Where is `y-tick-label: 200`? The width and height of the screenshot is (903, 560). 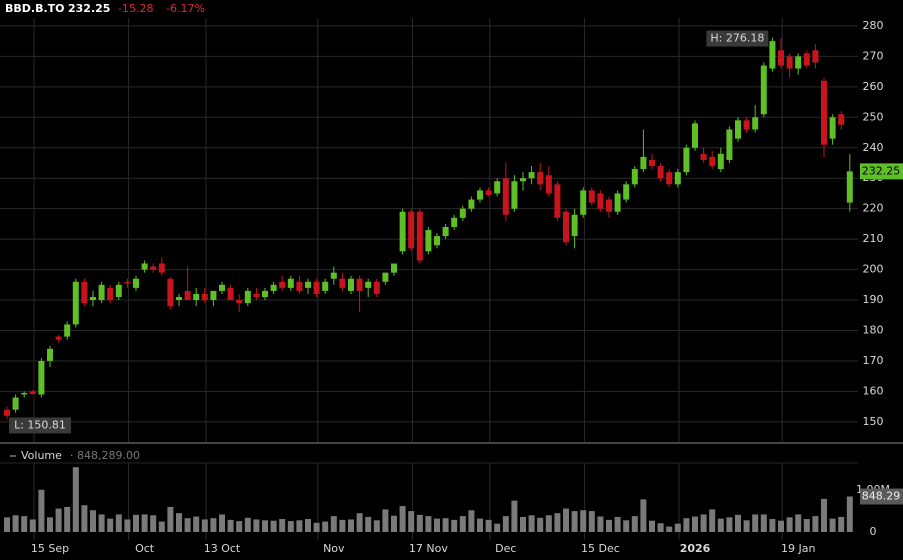
y-tick-label: 200 is located at coordinates (873, 269).